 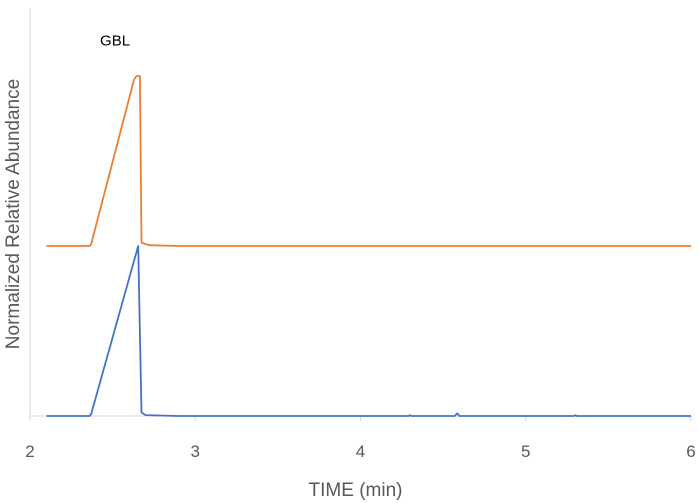 What do you see at coordinates (690, 451) in the screenshot?
I see `x-tick-label: 6` at bounding box center [690, 451].